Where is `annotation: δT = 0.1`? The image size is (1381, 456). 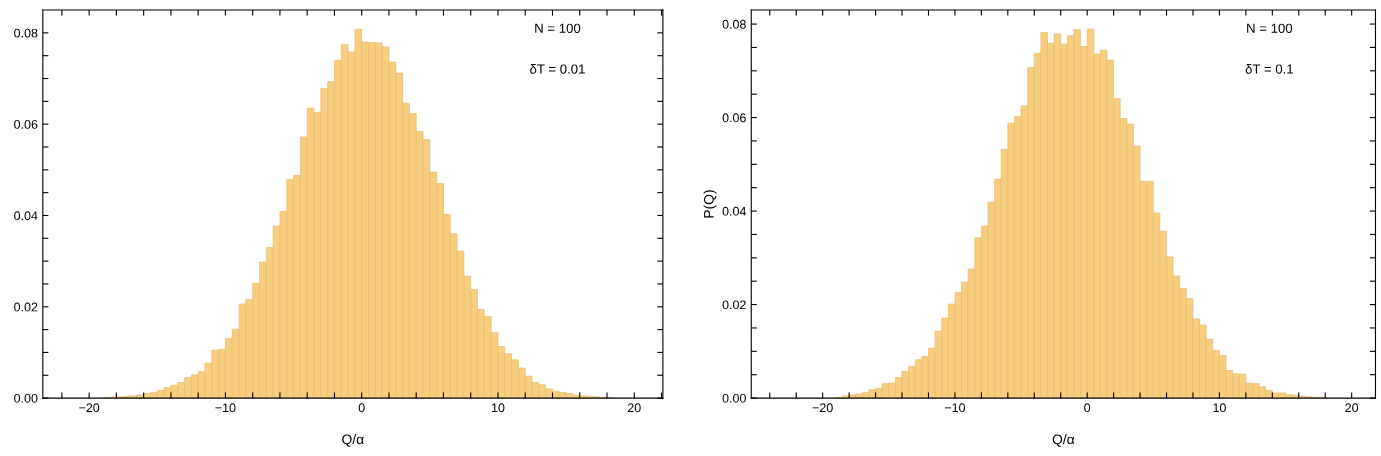 annotation: δT = 0.1 is located at coordinates (1269, 69).